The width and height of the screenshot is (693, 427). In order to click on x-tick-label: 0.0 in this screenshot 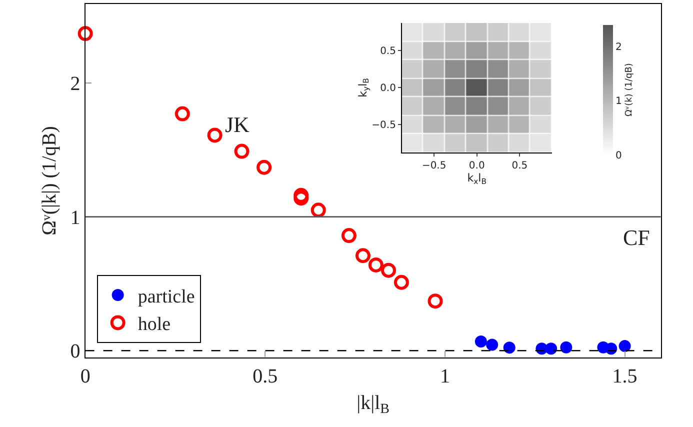, I will do `click(476, 166)`.